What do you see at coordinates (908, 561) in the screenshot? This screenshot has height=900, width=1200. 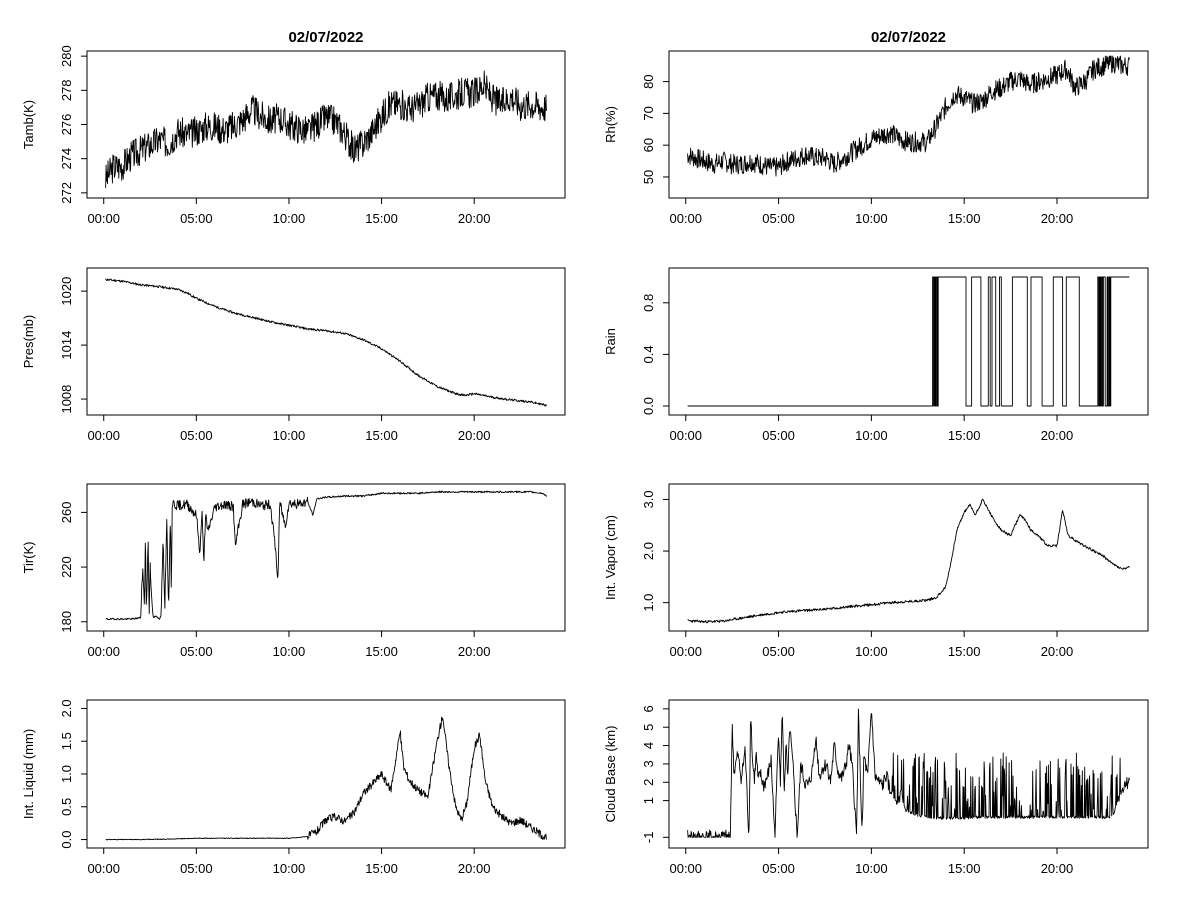 I see `series-line-int-vapor` at bounding box center [908, 561].